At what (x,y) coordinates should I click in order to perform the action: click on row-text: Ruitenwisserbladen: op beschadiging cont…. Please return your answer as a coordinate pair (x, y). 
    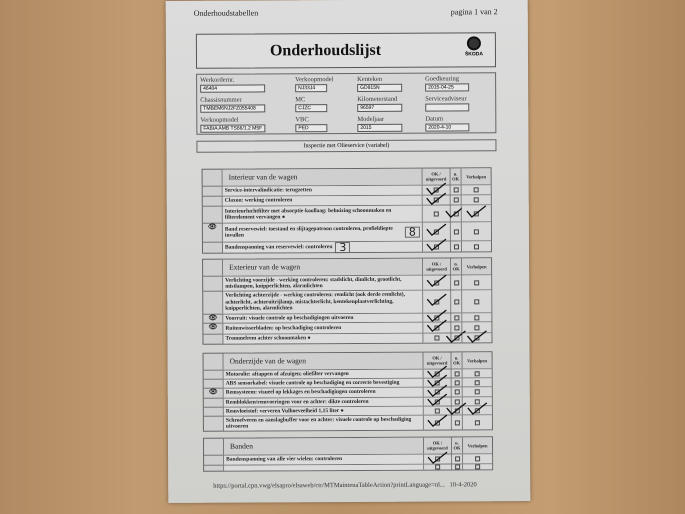
    Looking at the image, I should click on (283, 328).